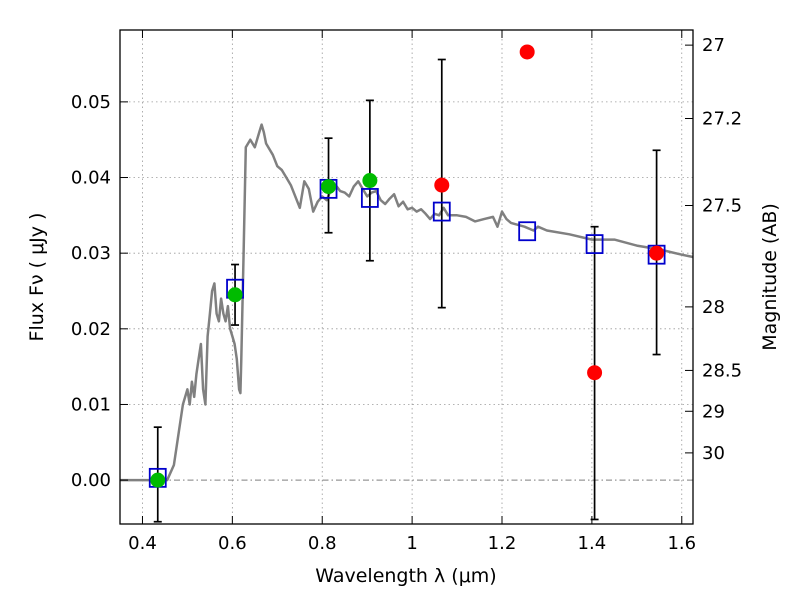 The image size is (800, 600). What do you see at coordinates (142, 543) in the screenshot?
I see `x-tick-label: 0.4` at bounding box center [142, 543].